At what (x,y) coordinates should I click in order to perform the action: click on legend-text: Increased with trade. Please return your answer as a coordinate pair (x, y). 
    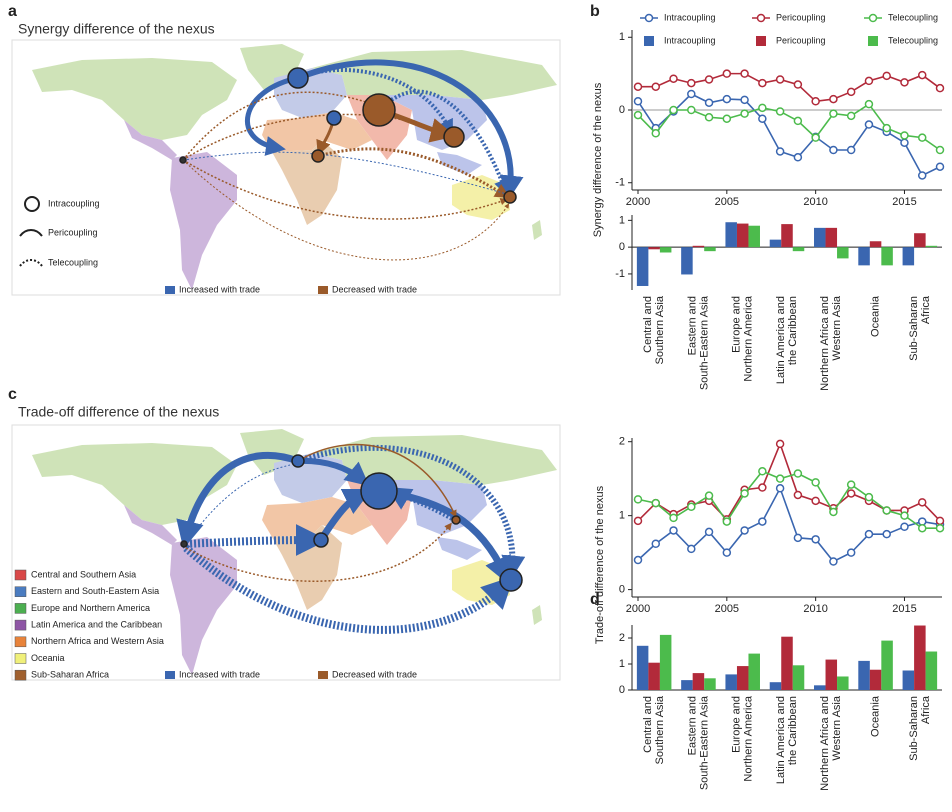
    Looking at the image, I should click on (219, 289).